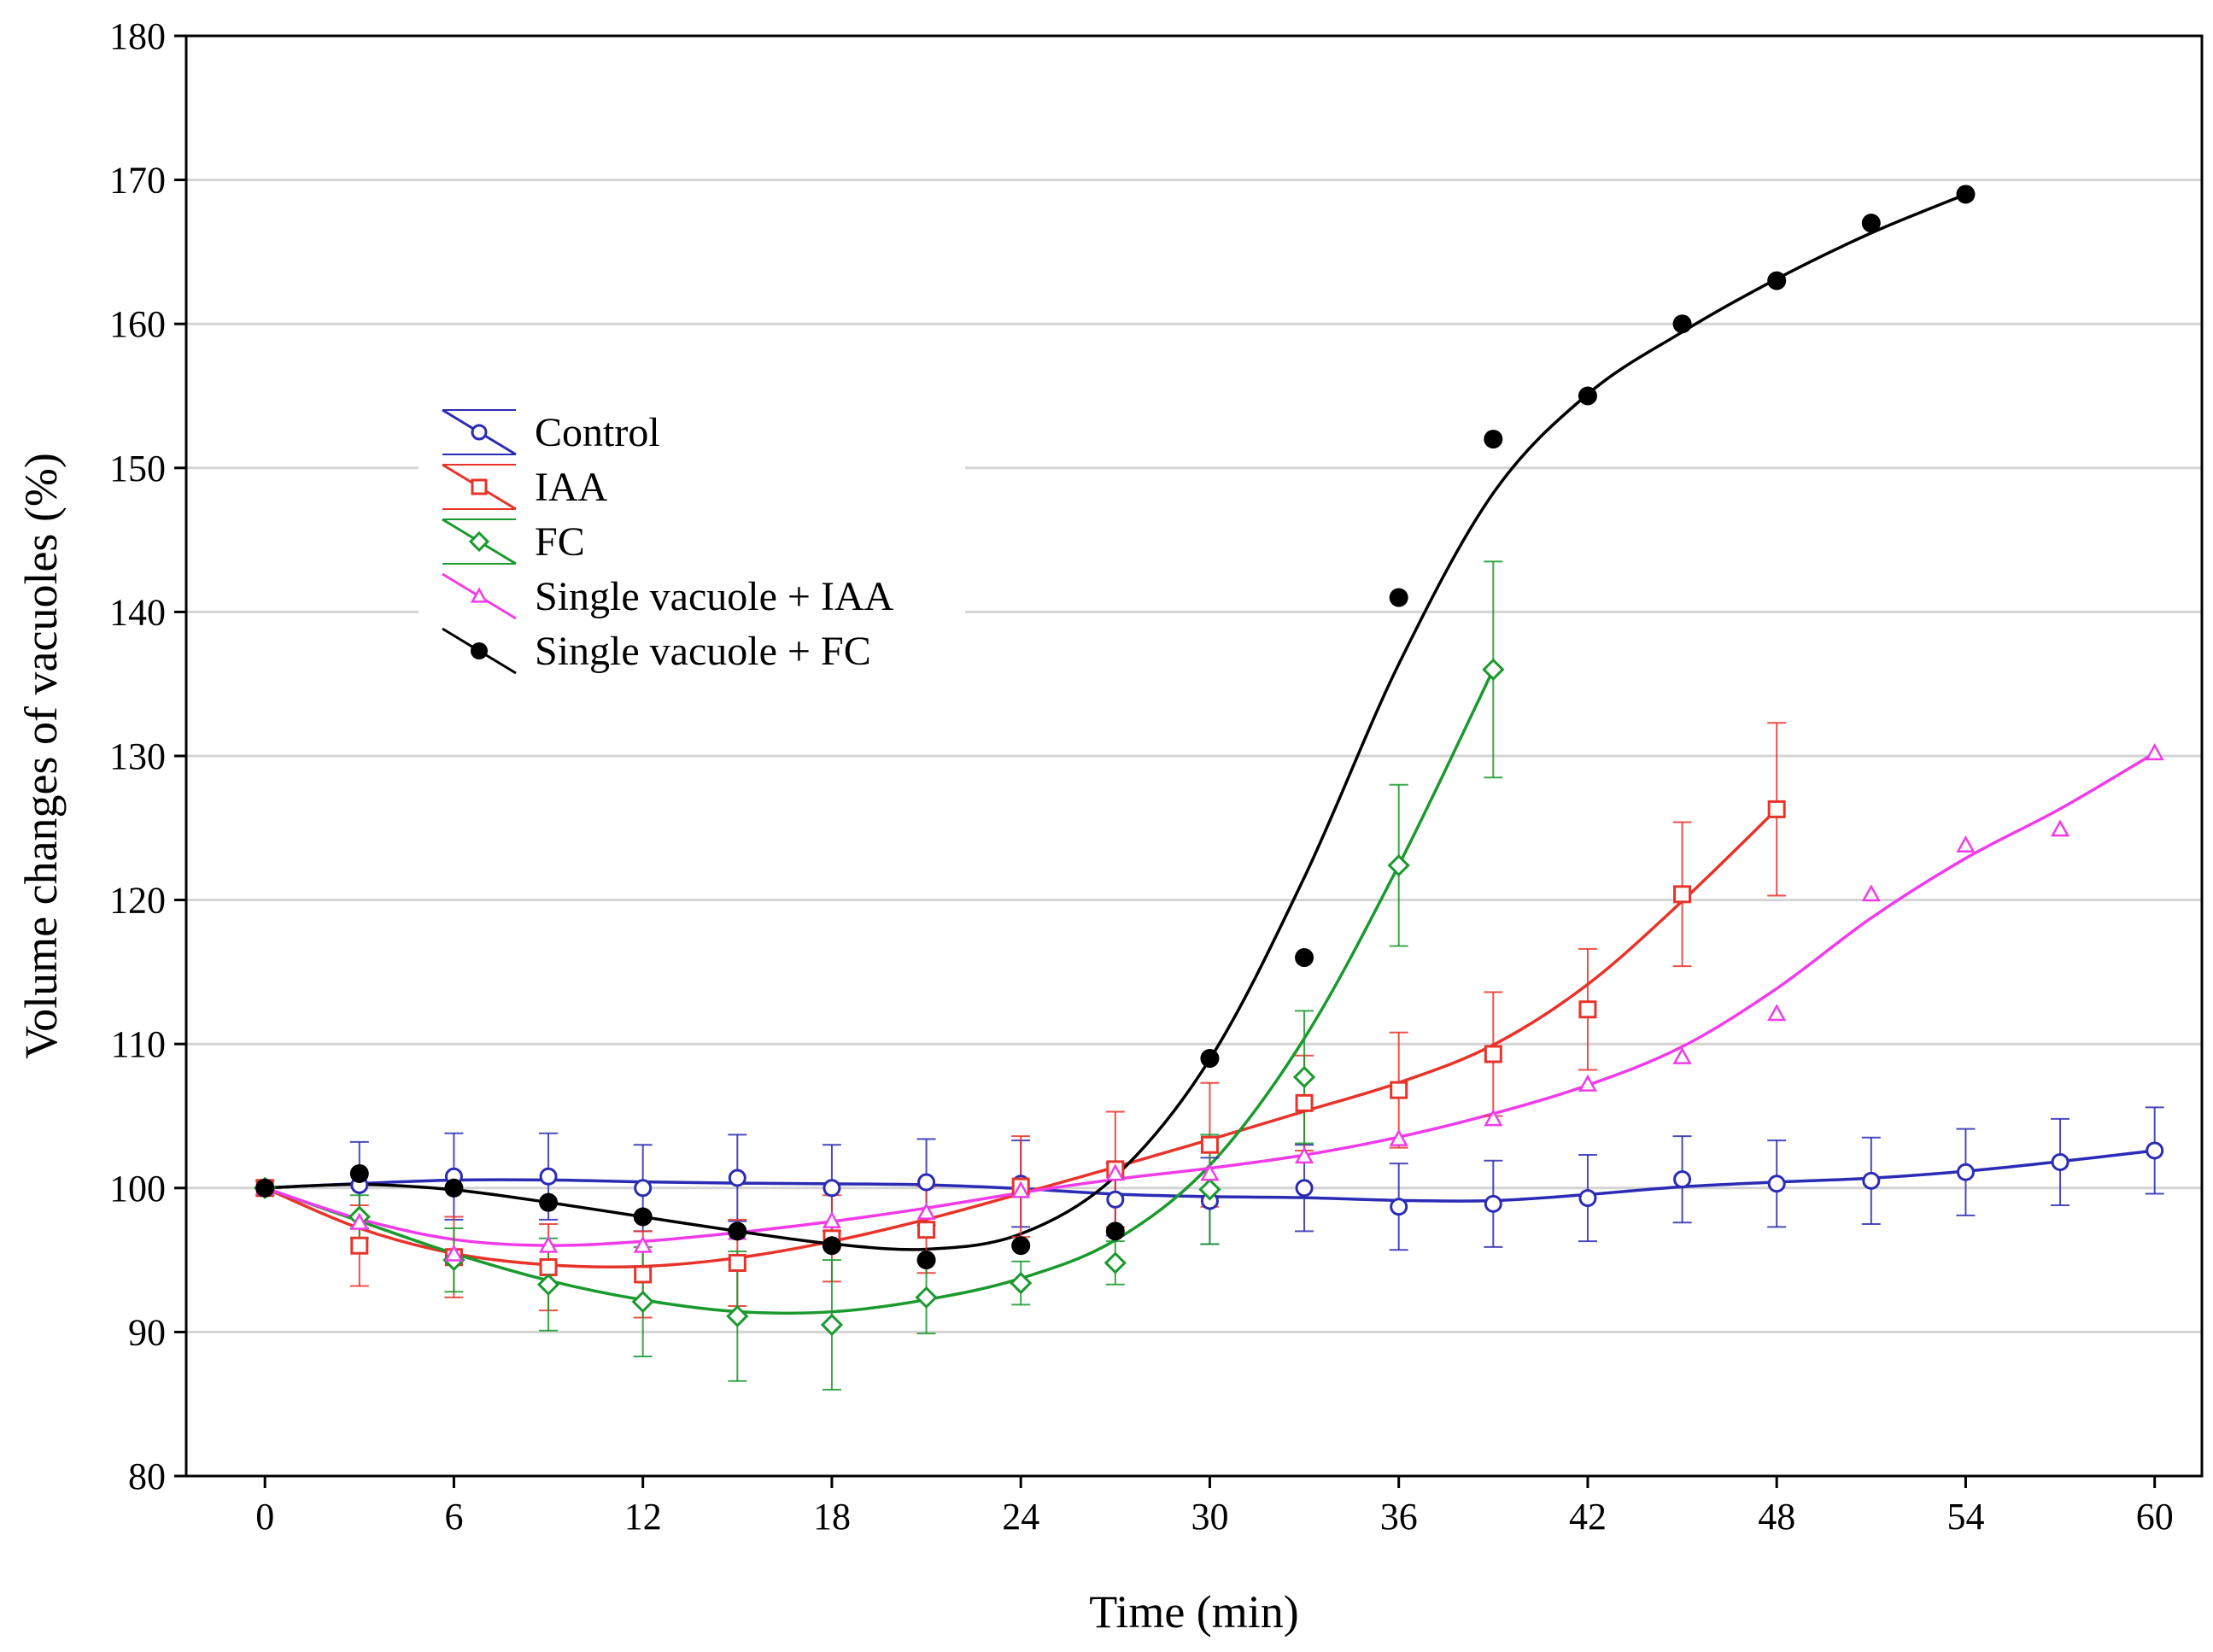 The height and width of the screenshot is (1652, 2213). I want to click on y-tick-label: 180, so click(137, 36).